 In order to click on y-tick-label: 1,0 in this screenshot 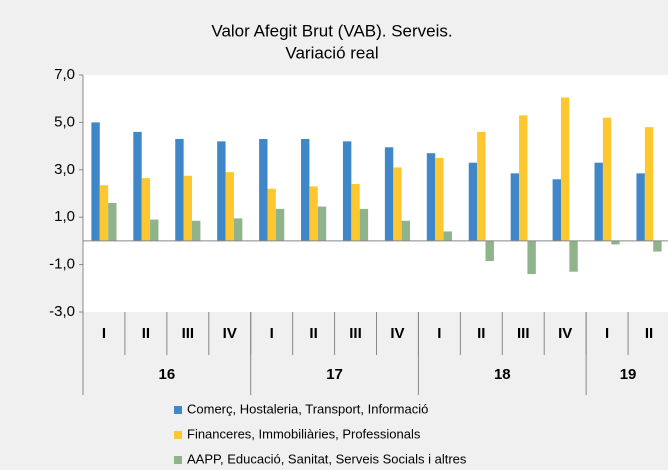, I will do `click(64, 216)`.